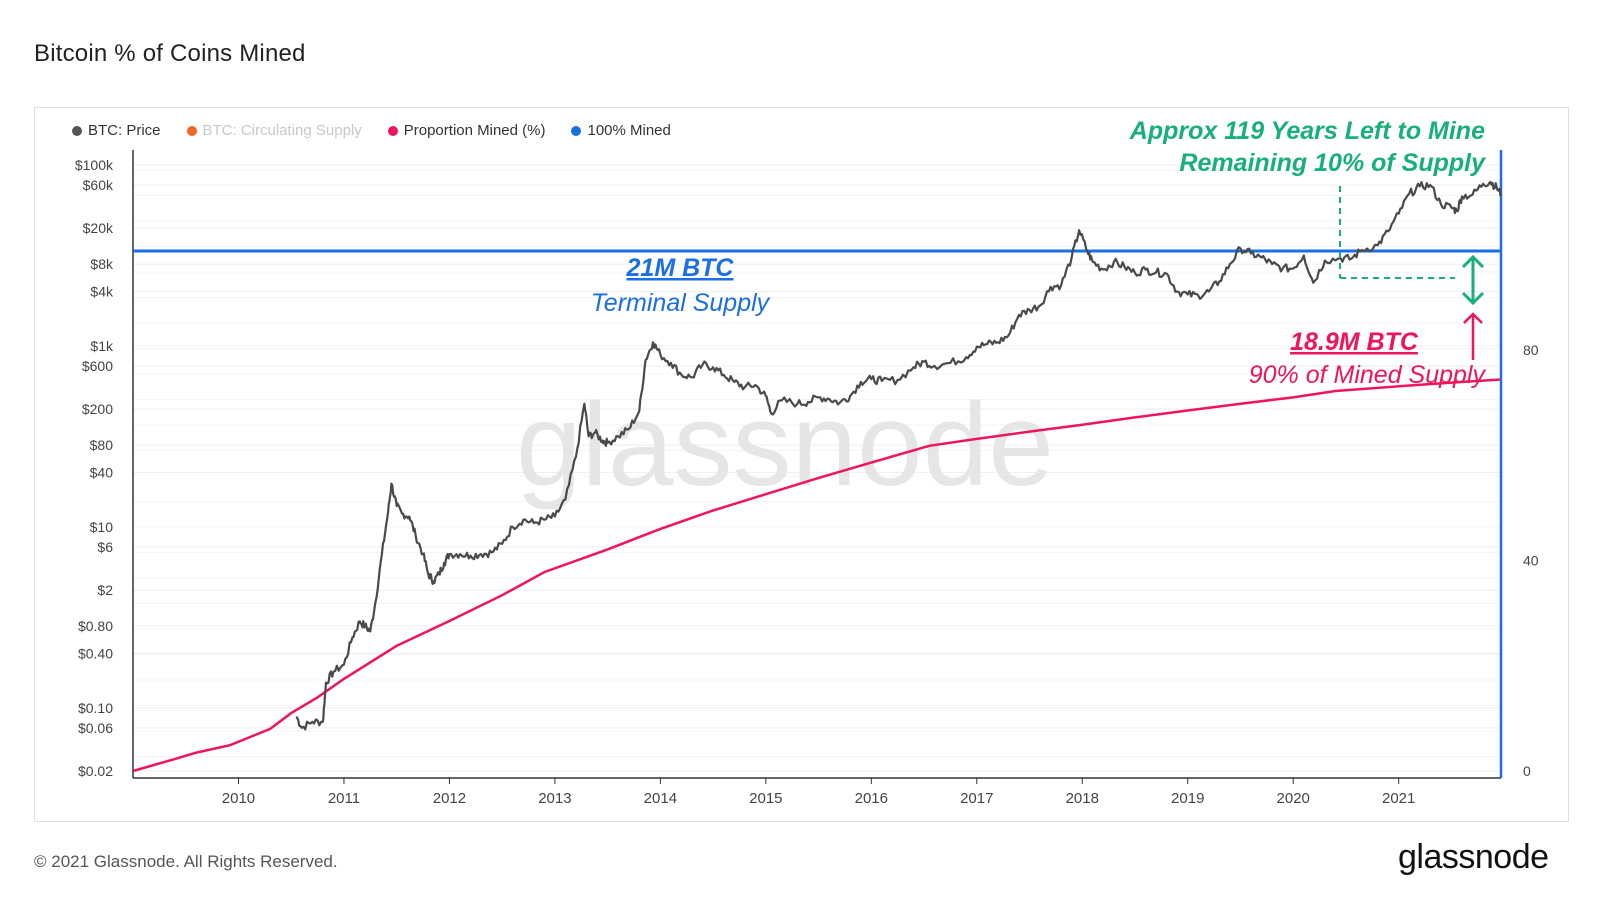 The height and width of the screenshot is (900, 1600). Describe the element at coordinates (681, 303) in the screenshot. I see `terminal-supply-subtitle: Terminal Supply` at that location.